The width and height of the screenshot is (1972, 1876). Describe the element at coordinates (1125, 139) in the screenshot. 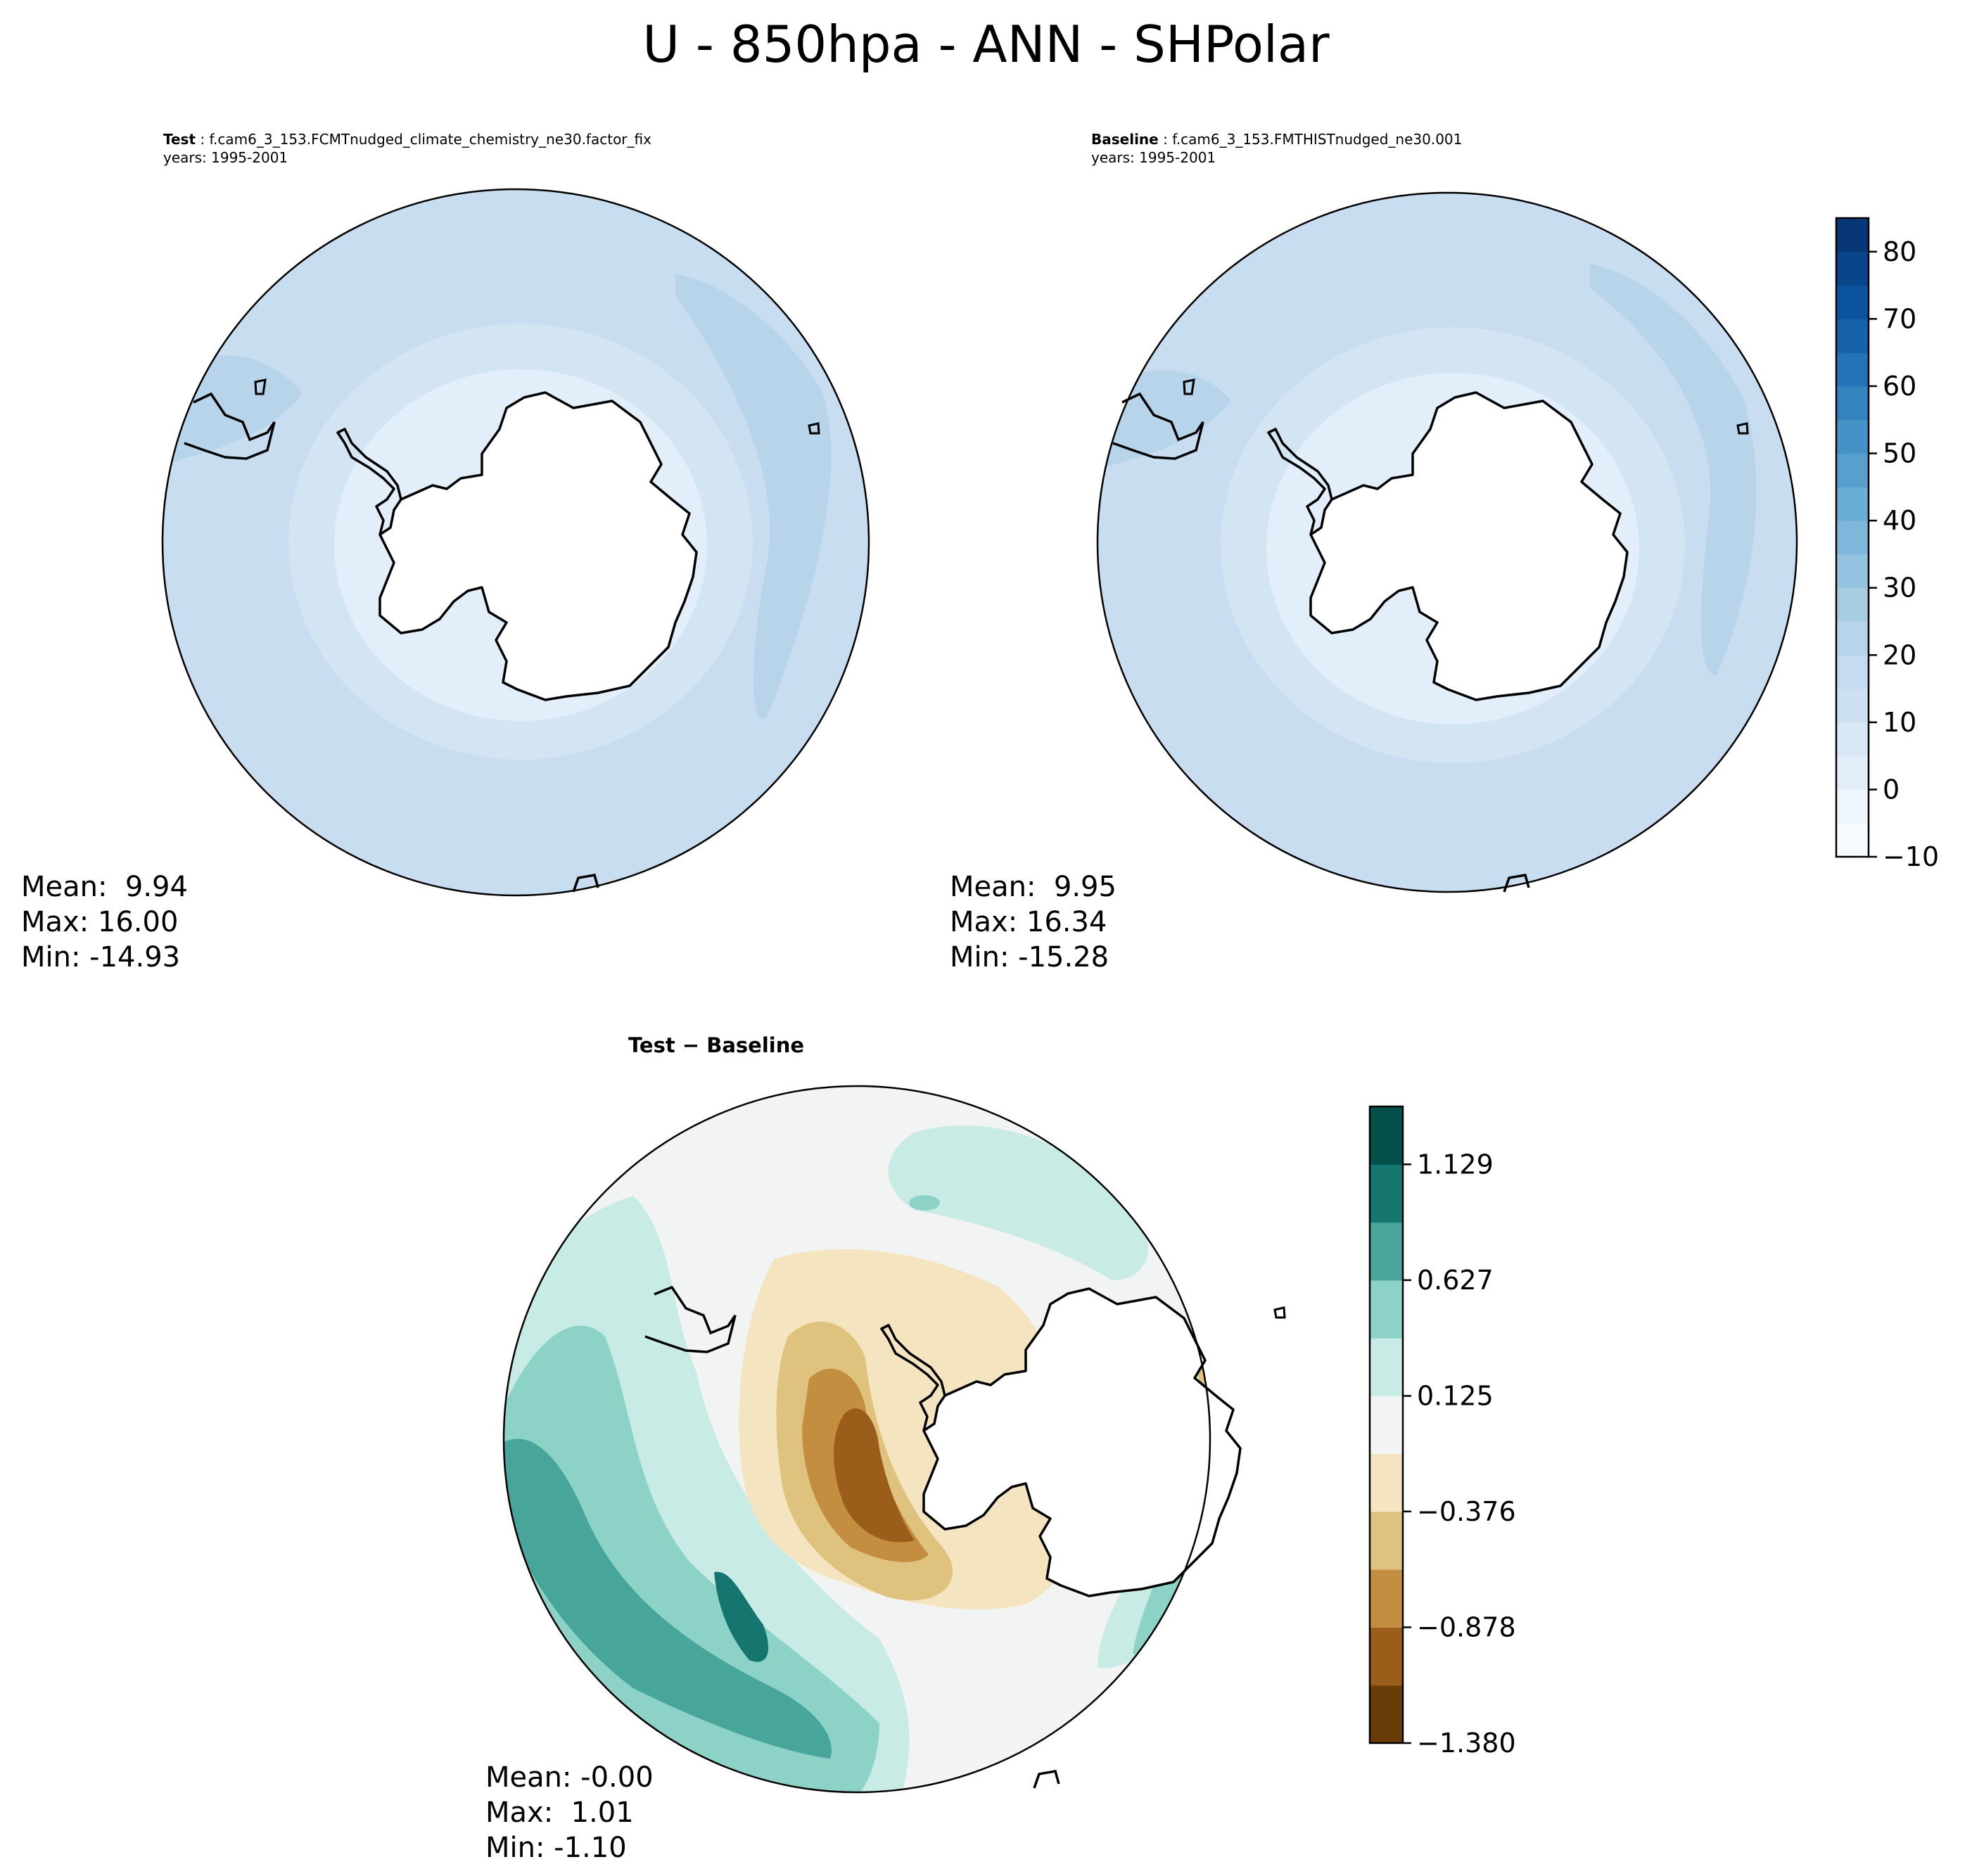

I see `baseline-label: Baseline` at that location.